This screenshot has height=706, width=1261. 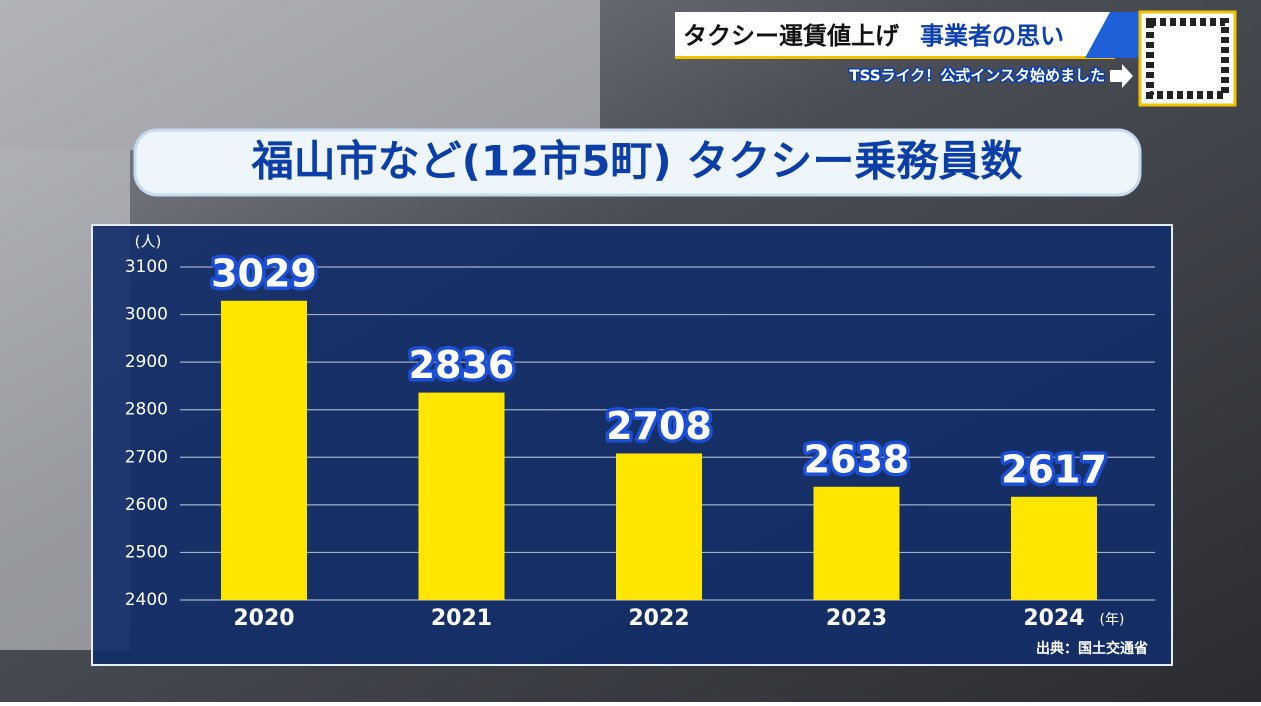 What do you see at coordinates (1054, 469) in the screenshot?
I see `value-label: 2617` at bounding box center [1054, 469].